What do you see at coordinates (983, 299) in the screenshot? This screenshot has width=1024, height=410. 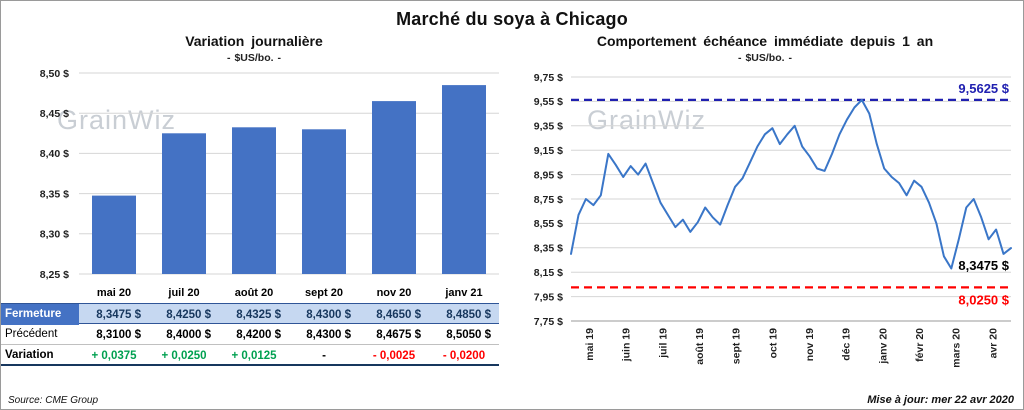 I see `threshold-label: 8,0250 $` at bounding box center [983, 299].